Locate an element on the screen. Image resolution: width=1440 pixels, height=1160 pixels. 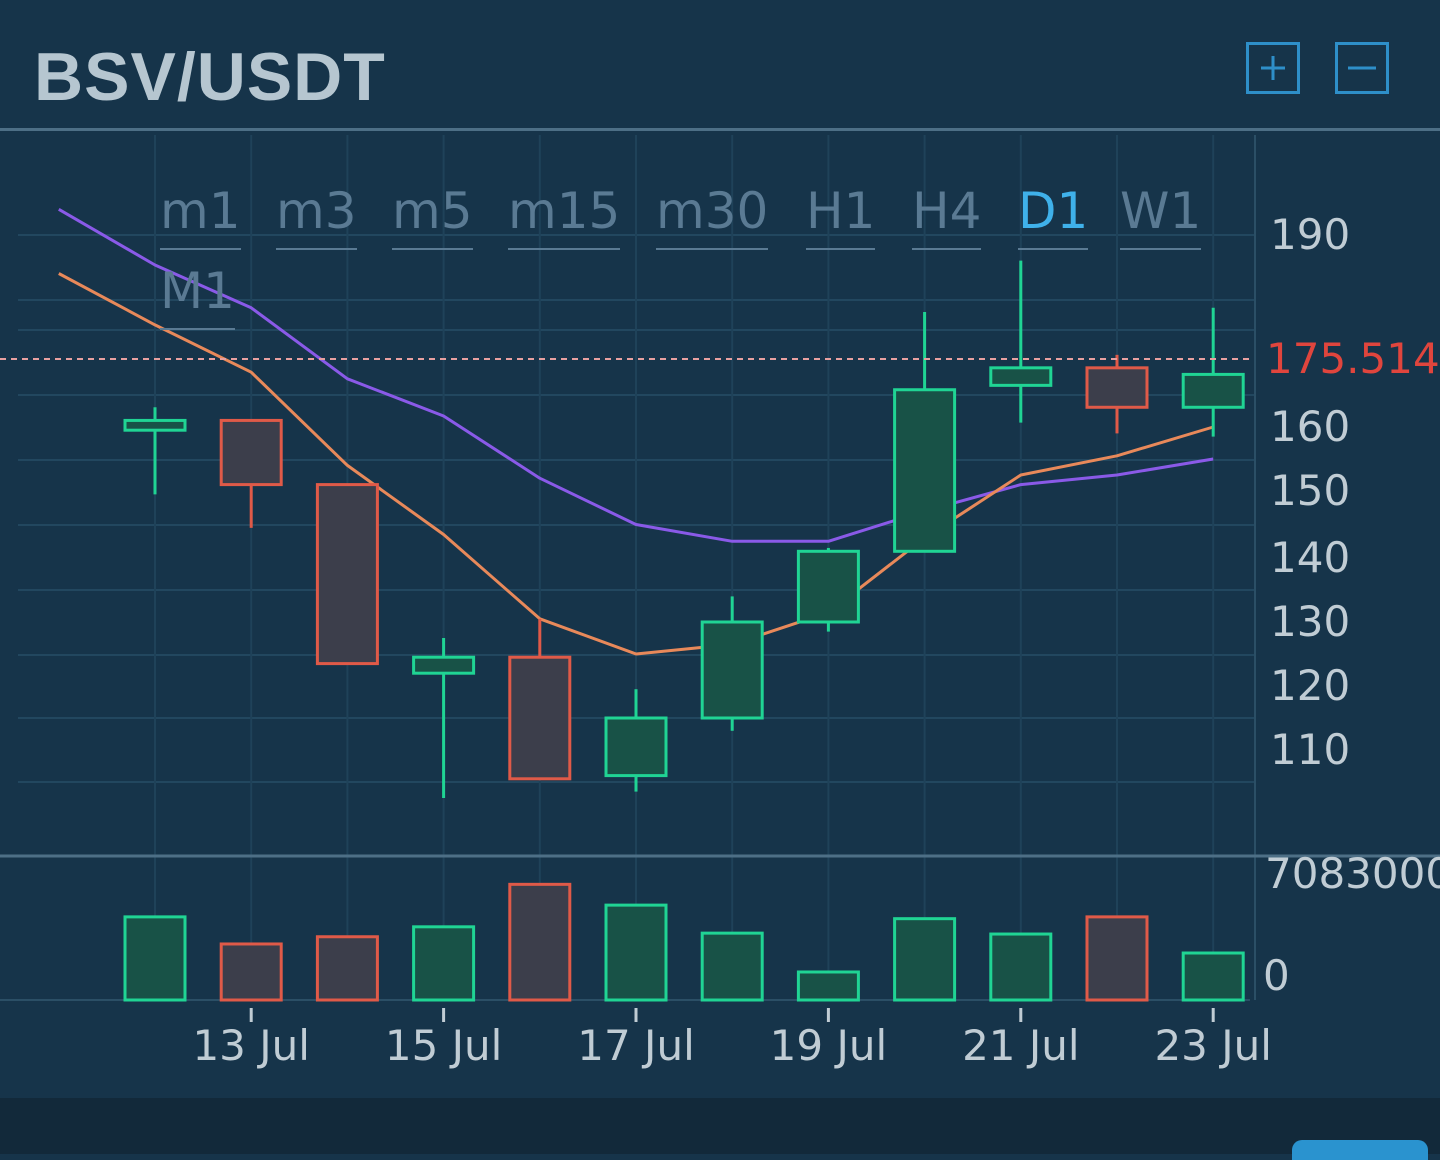
x-tick-label: 15 Jul is located at coordinates (443, 1045).